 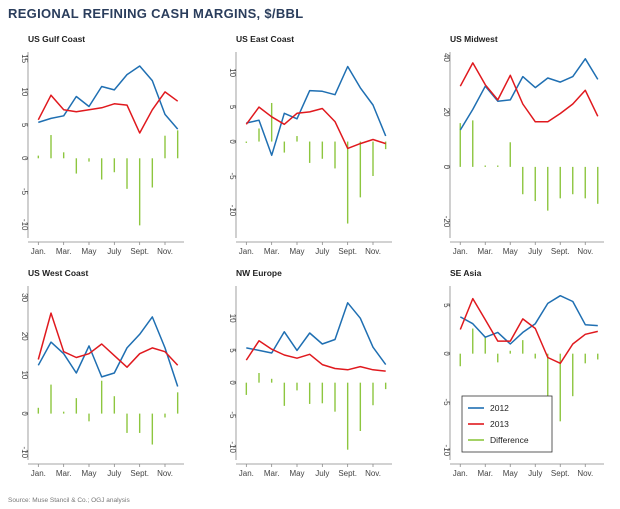 What do you see at coordinates (259, 273) in the screenshot?
I see `panel-title: NW Europe` at bounding box center [259, 273].